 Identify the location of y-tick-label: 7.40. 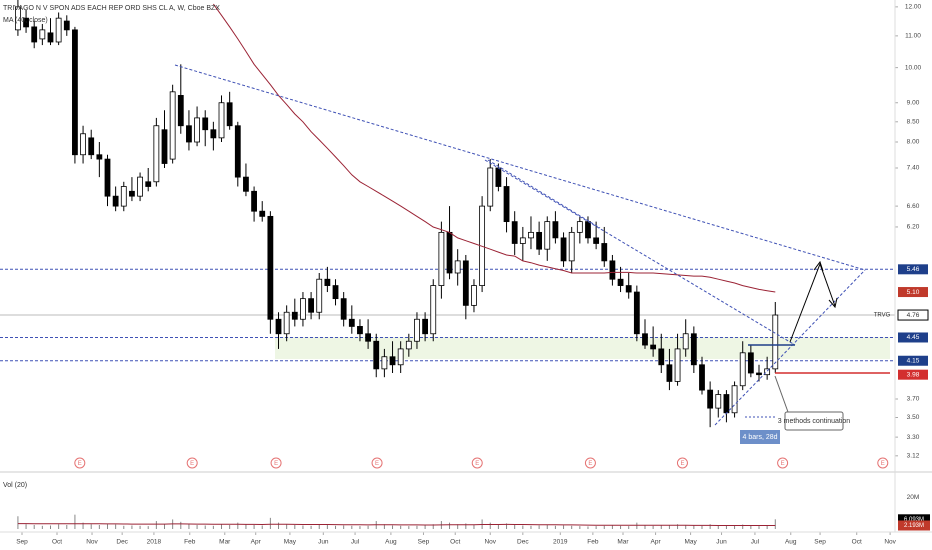
(913, 168).